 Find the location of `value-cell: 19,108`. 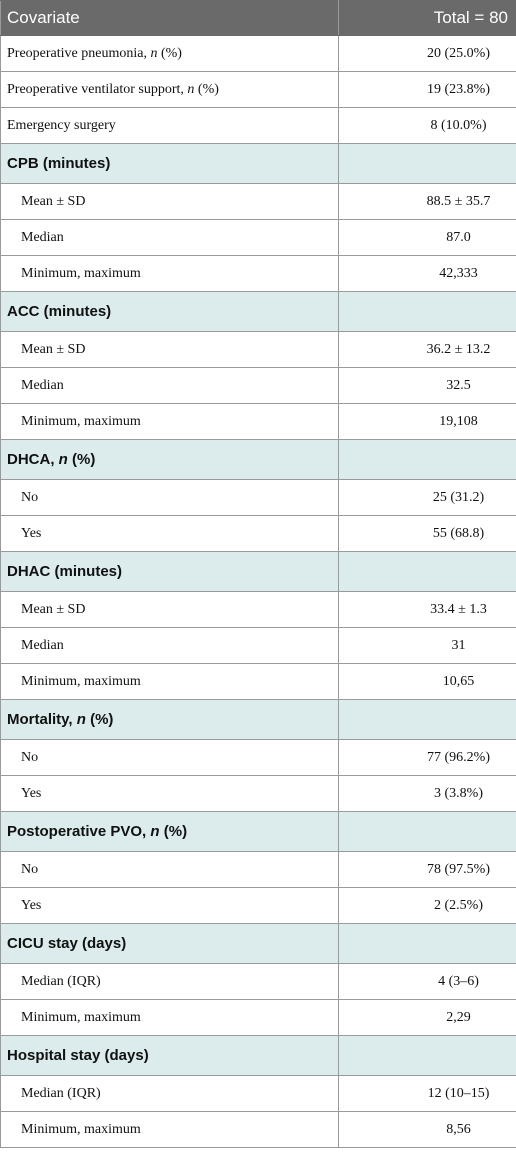

value-cell: 19,108 is located at coordinates (427, 421).